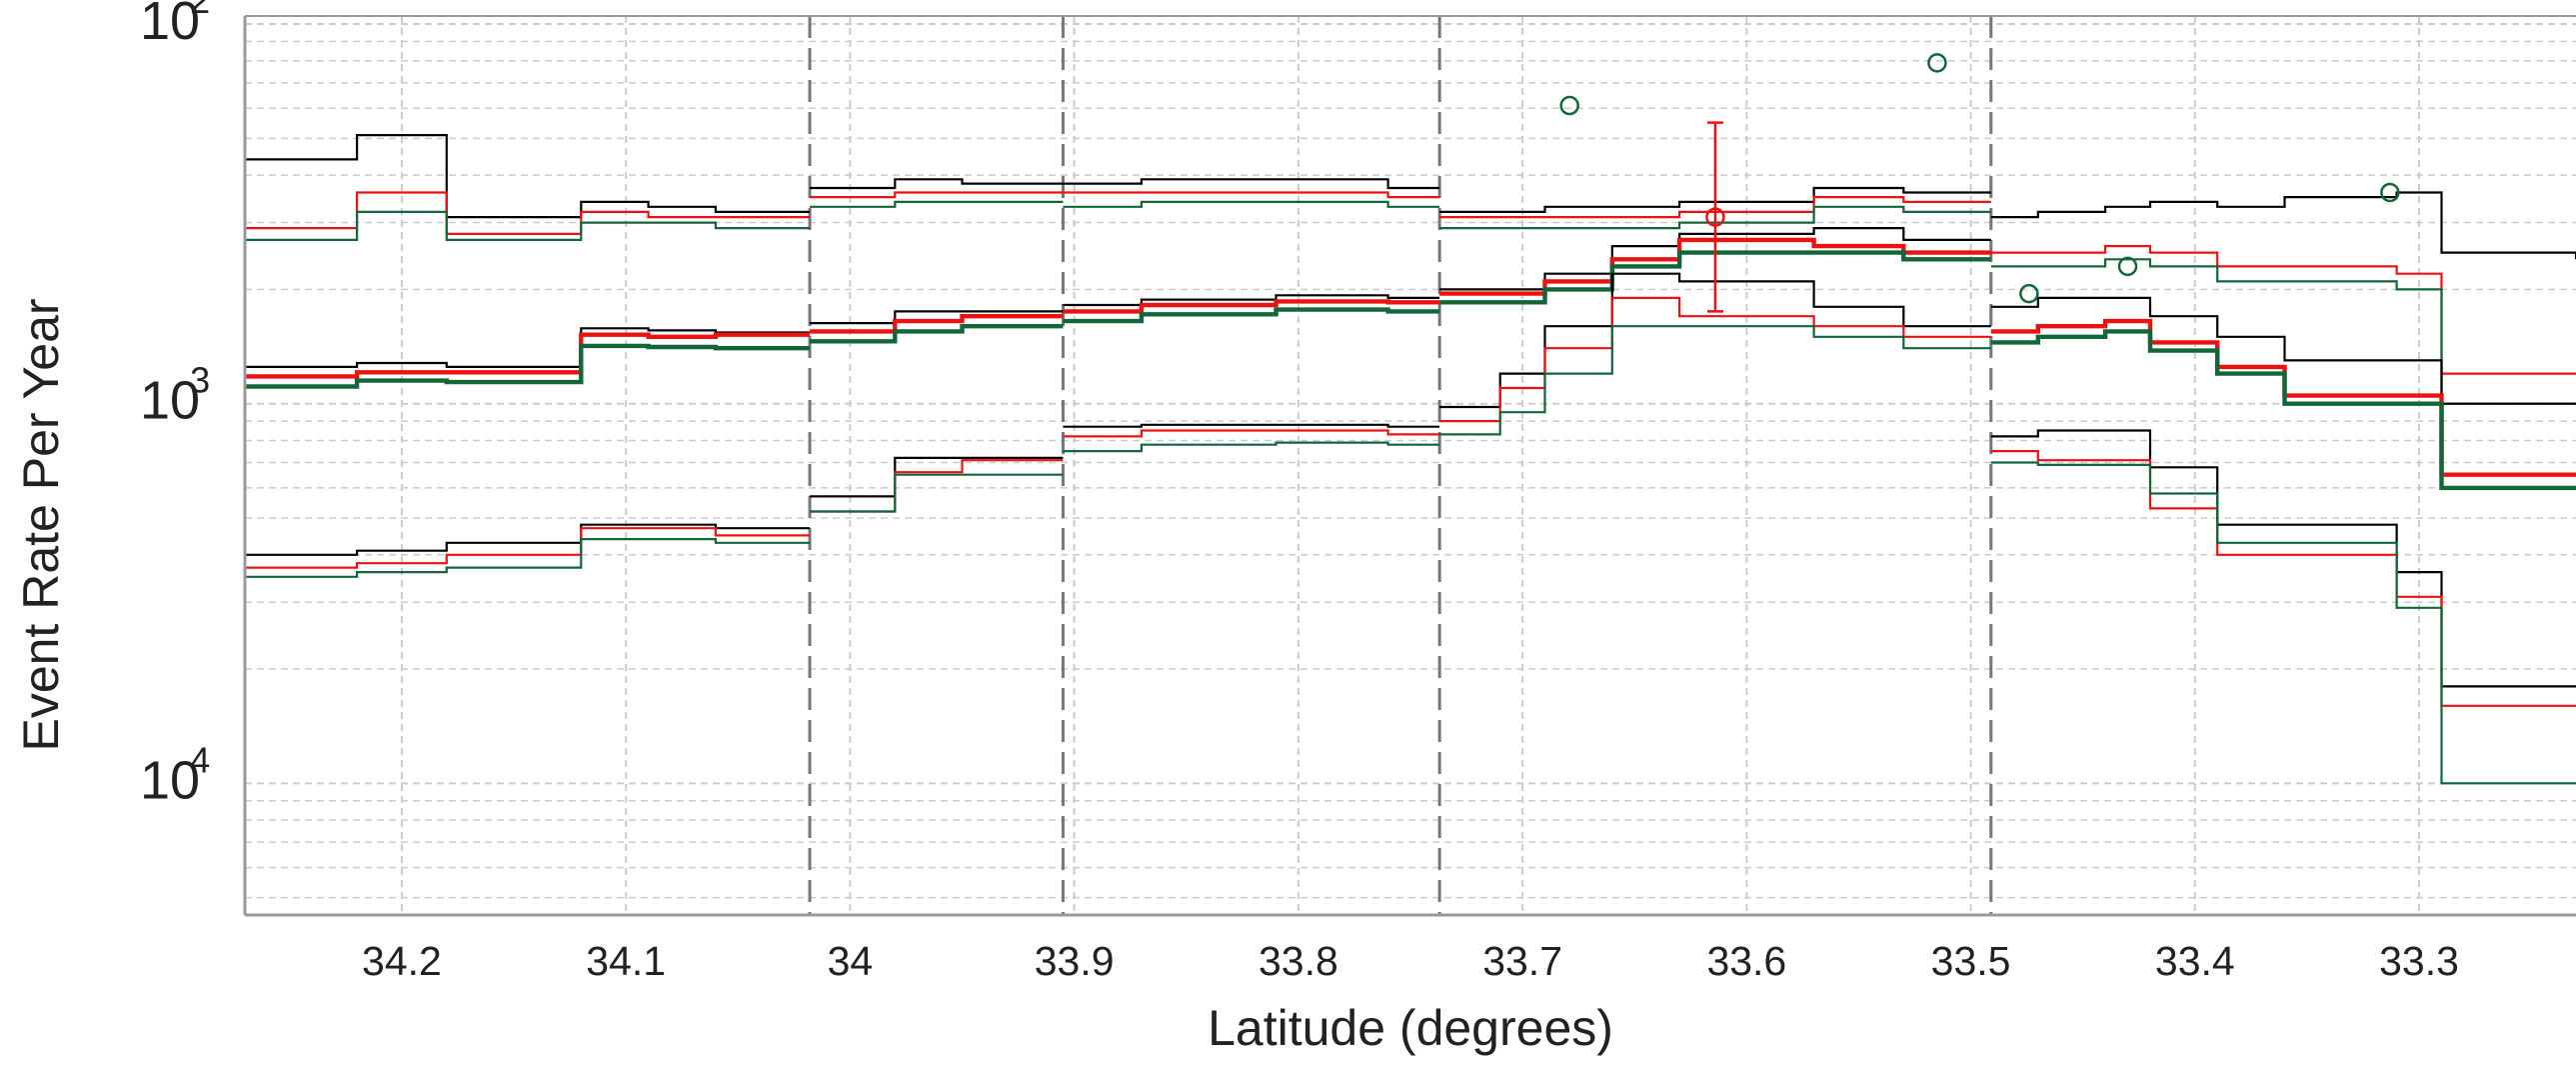 Image resolution: width=2576 pixels, height=1067 pixels. I want to click on x-tick-label: 34, so click(851, 961).